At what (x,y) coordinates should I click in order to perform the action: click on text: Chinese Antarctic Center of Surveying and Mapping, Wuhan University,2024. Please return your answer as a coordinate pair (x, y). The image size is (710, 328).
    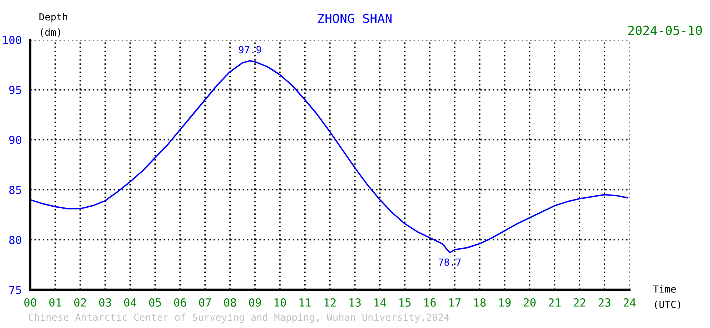
    Looking at the image, I should click on (239, 319).